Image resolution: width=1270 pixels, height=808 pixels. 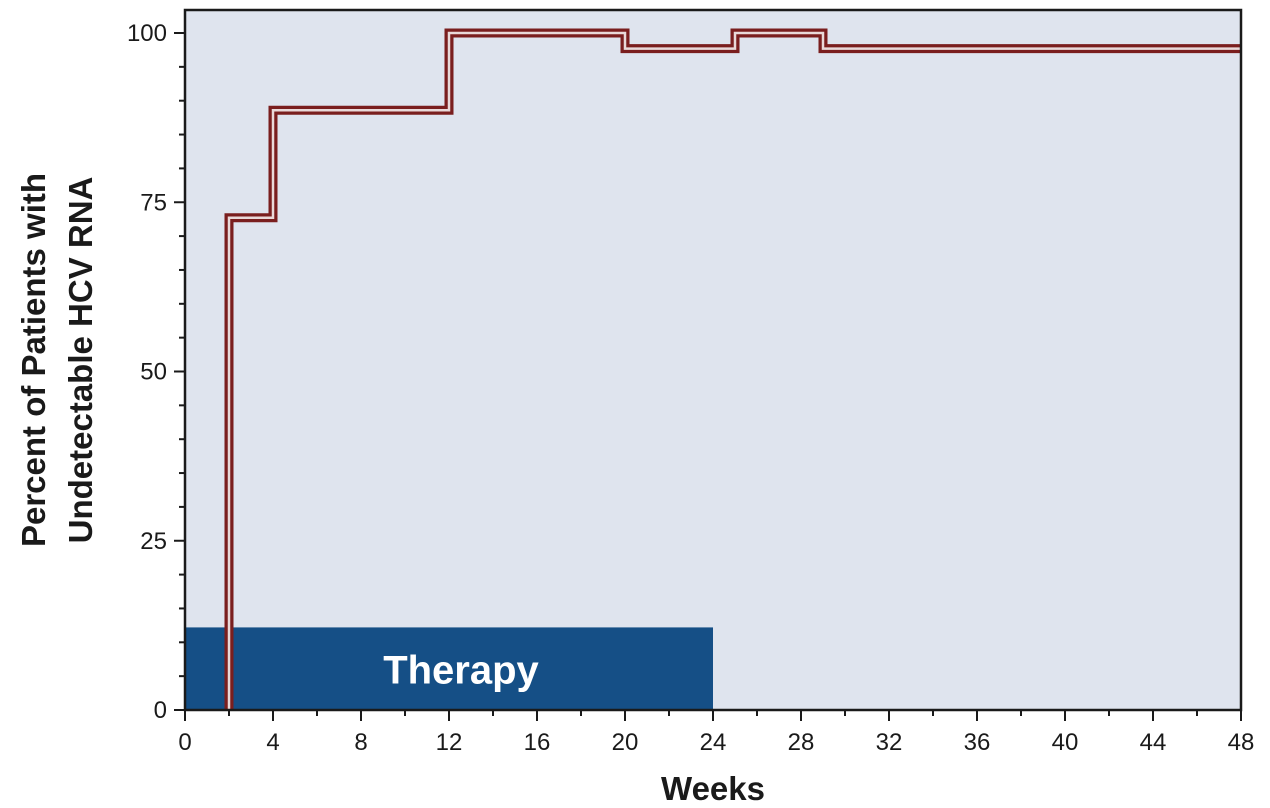 What do you see at coordinates (1241, 742) in the screenshot?
I see `x-tick-label: 48` at bounding box center [1241, 742].